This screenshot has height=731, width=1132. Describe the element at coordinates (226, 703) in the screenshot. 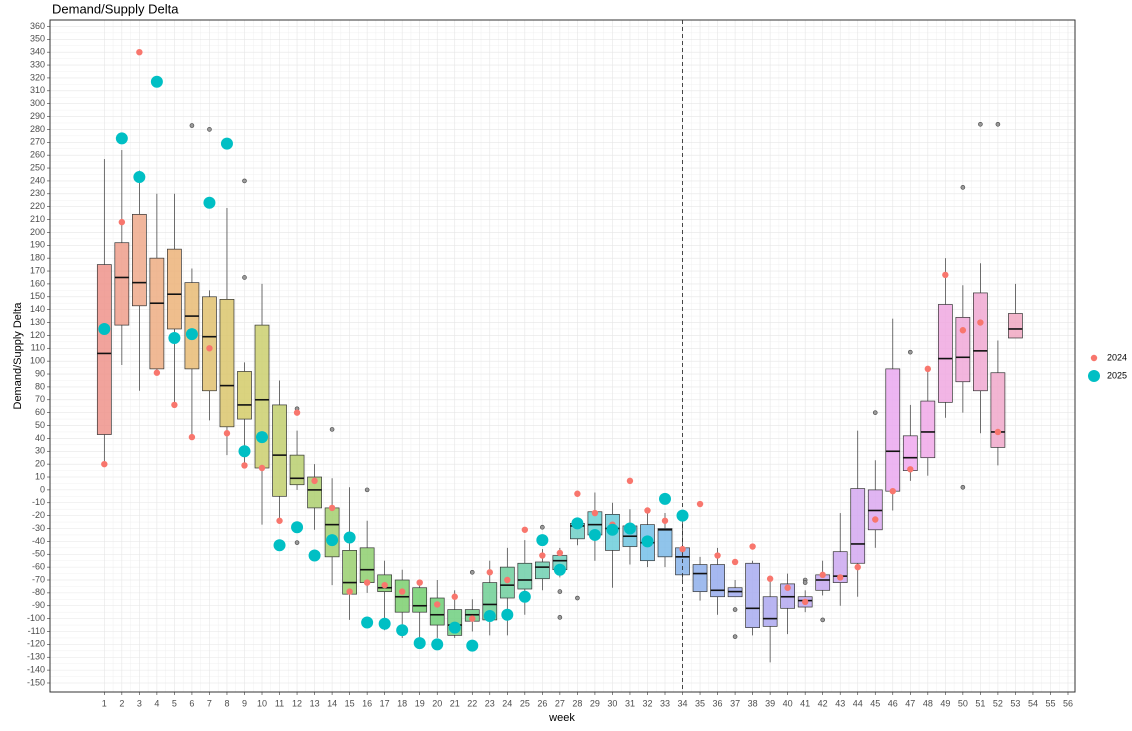

I see `x-tick-label: 8` at that location.